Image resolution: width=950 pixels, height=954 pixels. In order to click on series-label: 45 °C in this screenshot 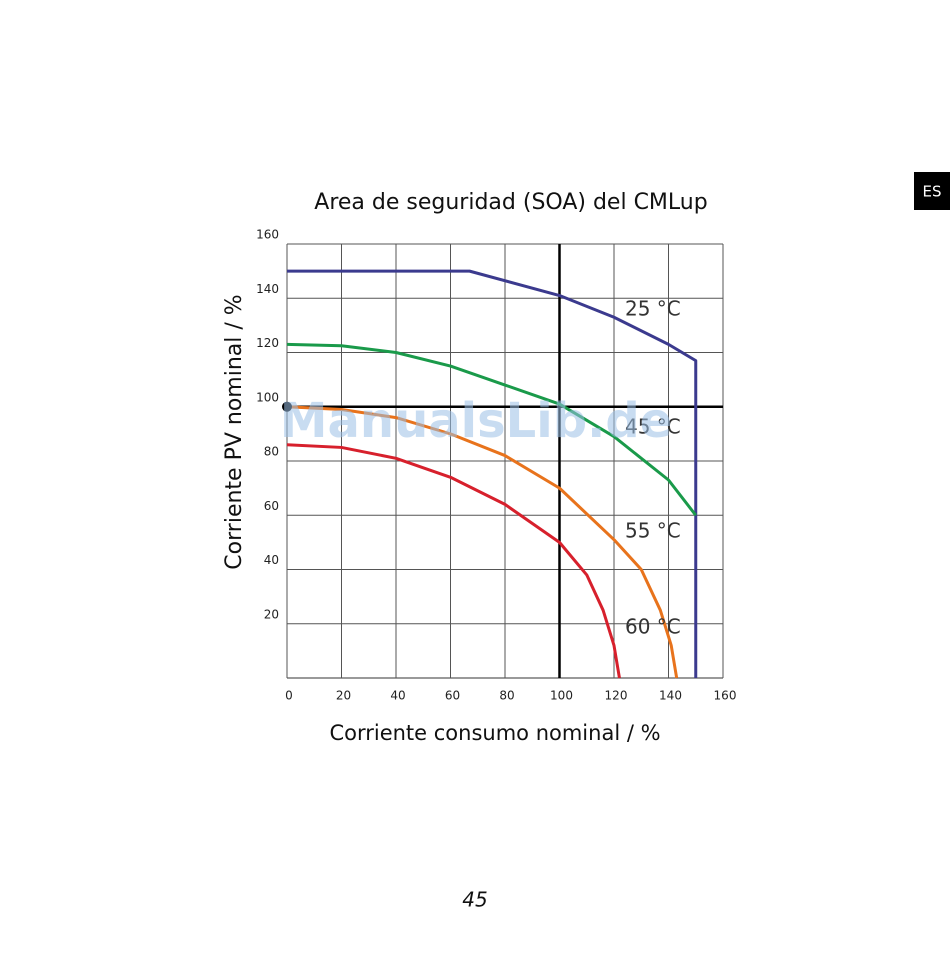, I will do `click(653, 427)`.